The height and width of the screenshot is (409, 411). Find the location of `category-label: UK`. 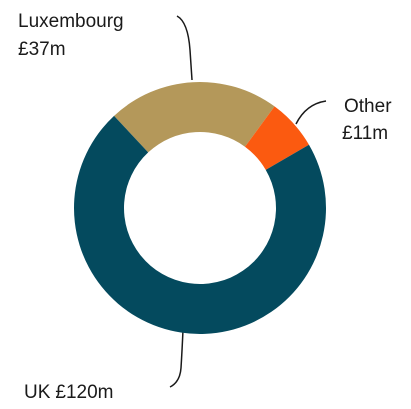

category-label: UK is located at coordinates (37, 392).